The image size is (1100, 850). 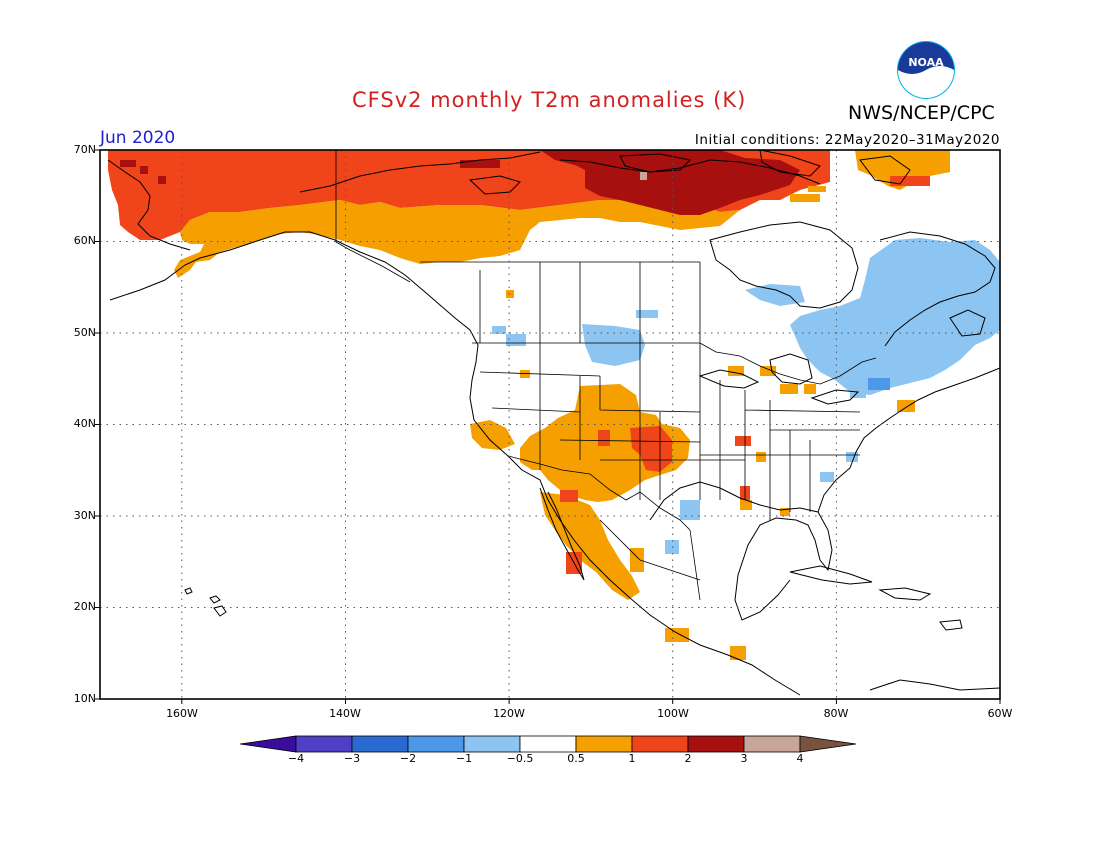 What do you see at coordinates (84, 606) in the screenshot?
I see `lat-label-20n: 20N` at bounding box center [84, 606].